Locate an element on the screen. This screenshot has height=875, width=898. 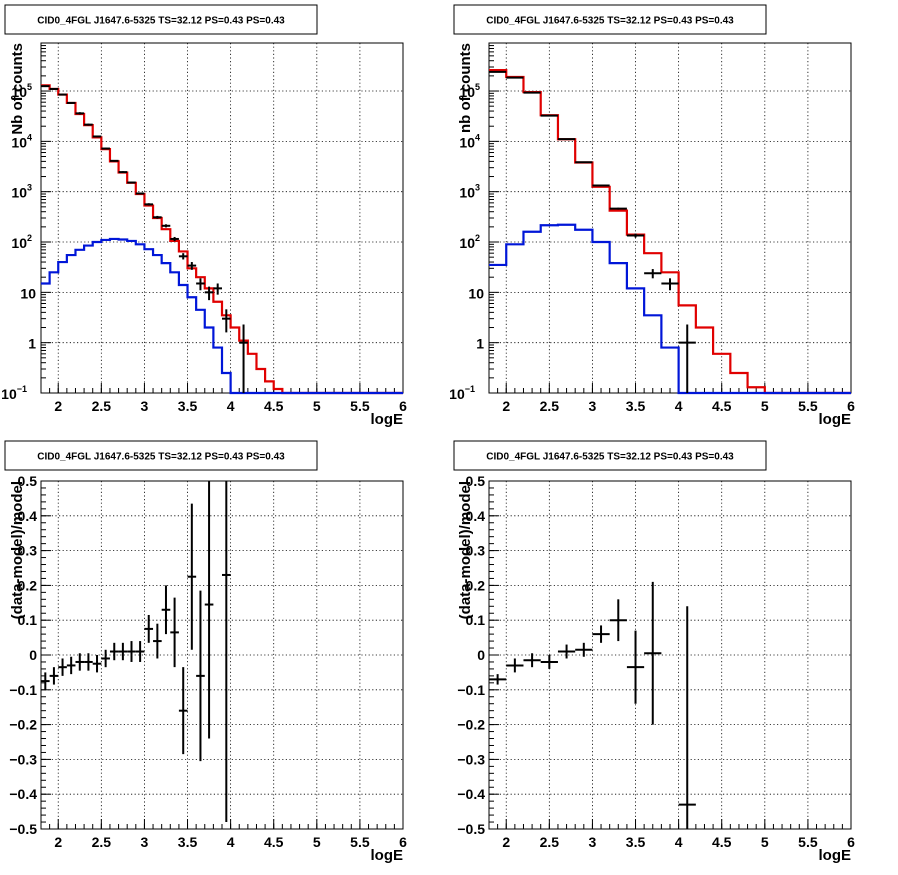
y-axis-title: Nb of counts is located at coordinates (17, 89).